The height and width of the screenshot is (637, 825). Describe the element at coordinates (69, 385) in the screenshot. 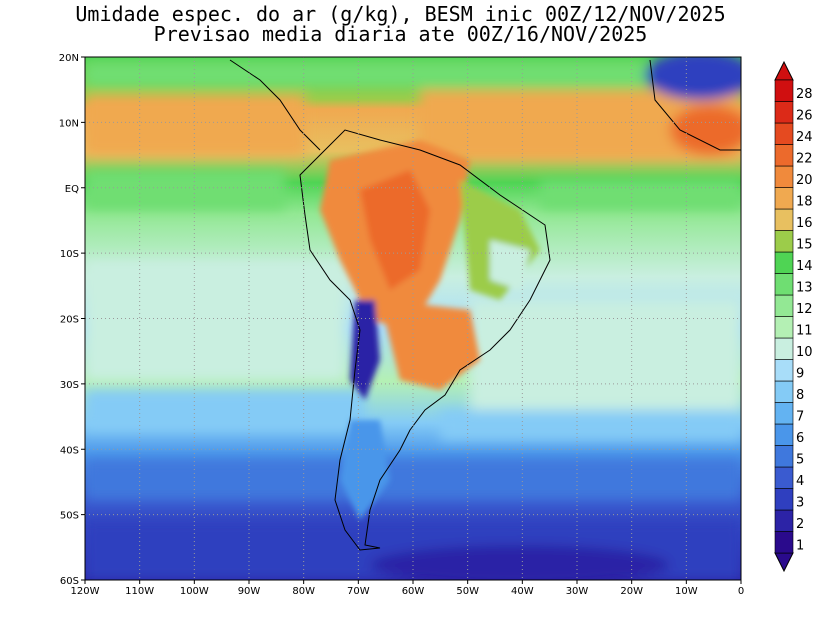

I see `lat-tick-label: 30S` at that location.